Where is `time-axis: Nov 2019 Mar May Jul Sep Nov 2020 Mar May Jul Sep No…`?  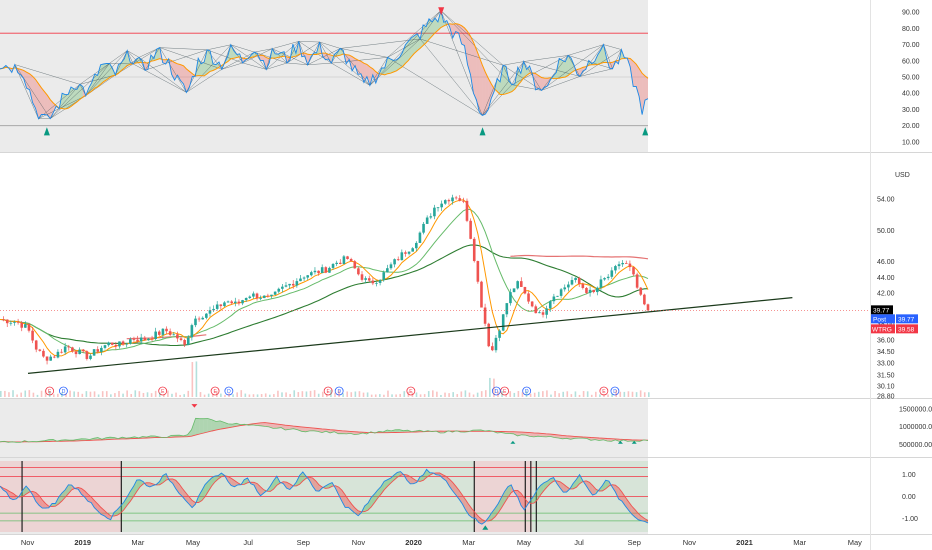
time-axis: Nov 2019 Mar May Jul Sep Nov 2020 Mar May Jul Sep No… is located at coordinates (441, 542).